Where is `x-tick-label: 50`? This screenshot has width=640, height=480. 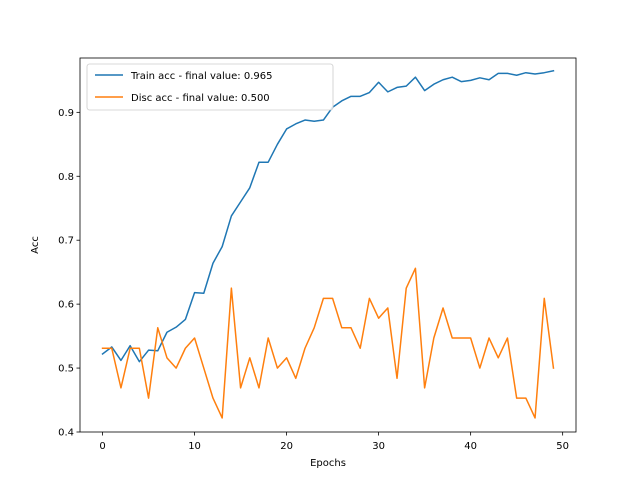
x-tick-label: 50 is located at coordinates (562, 446).